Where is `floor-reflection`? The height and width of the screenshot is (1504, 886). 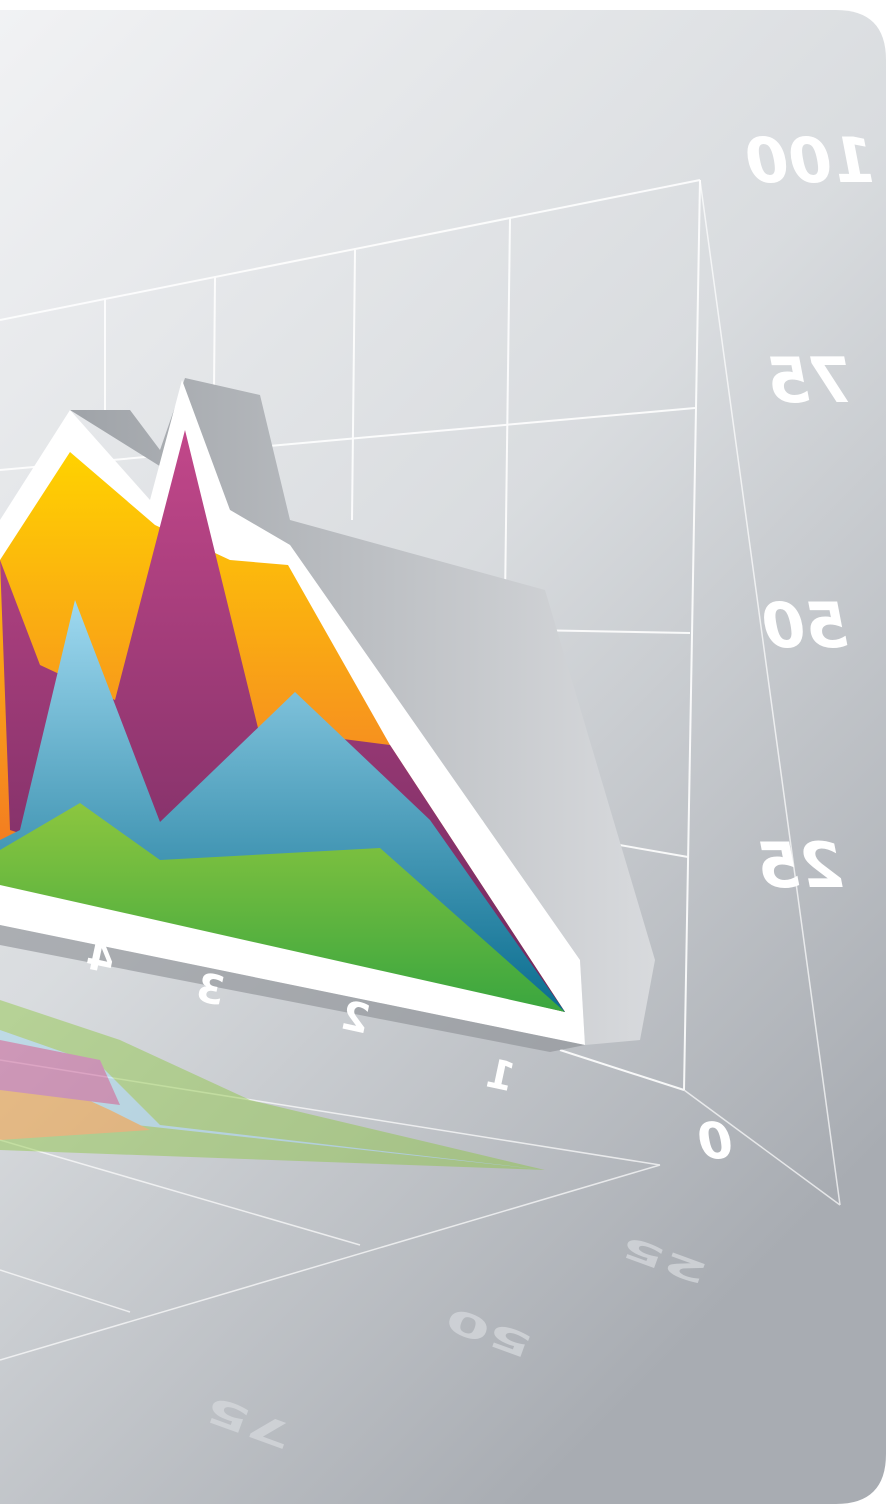
floor-reflection is located at coordinates (272, 1085).